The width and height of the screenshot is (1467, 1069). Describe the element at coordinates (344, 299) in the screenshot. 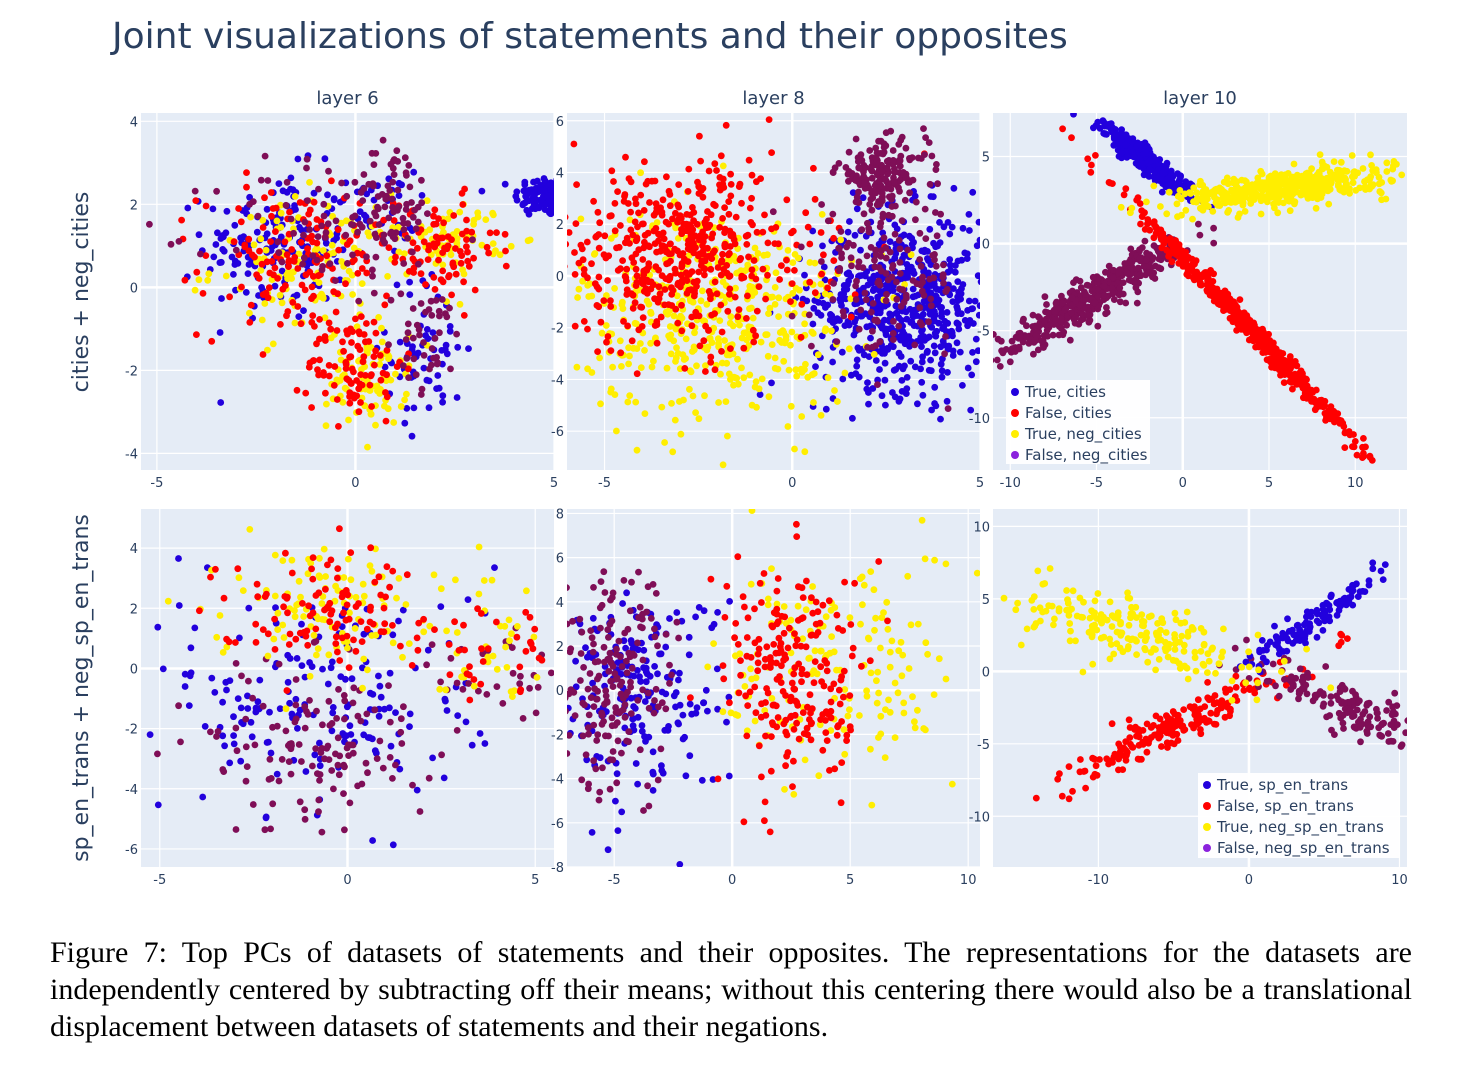

I see `series-false-statement` at that location.